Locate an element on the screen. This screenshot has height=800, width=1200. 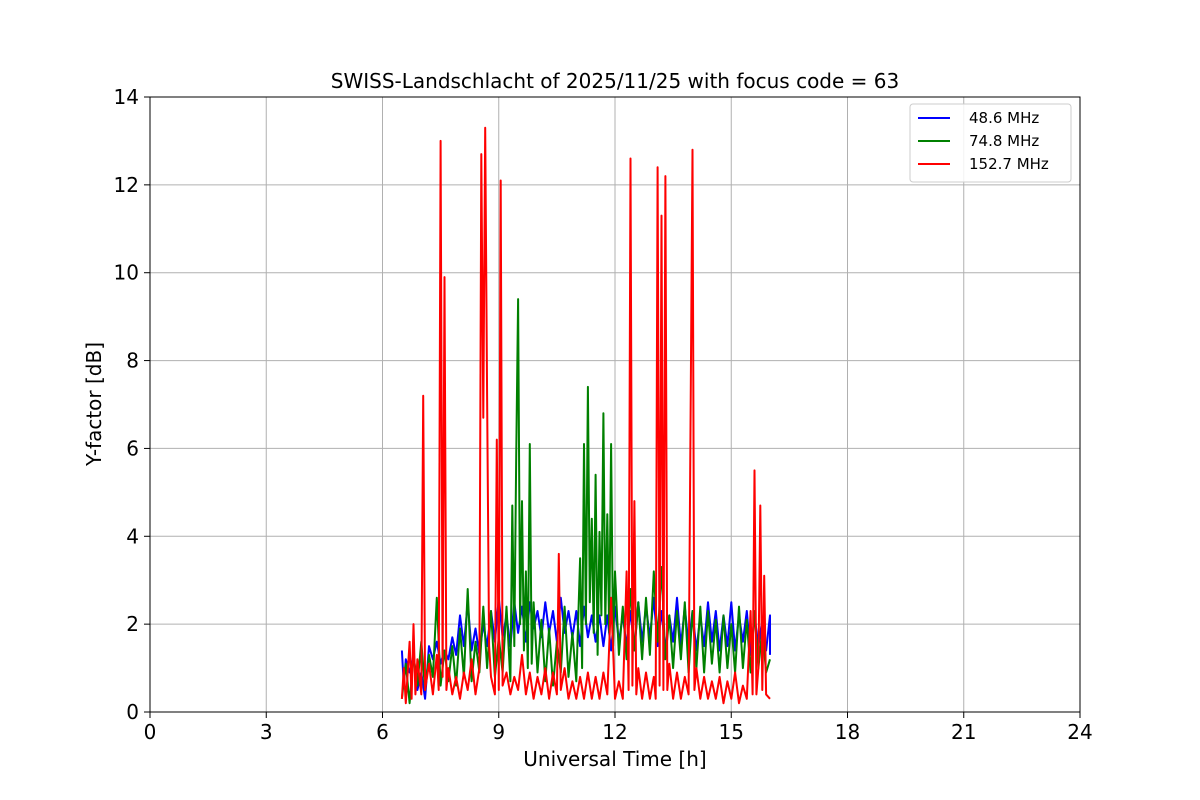
x-tick-label: 0 is located at coordinates (150, 732).